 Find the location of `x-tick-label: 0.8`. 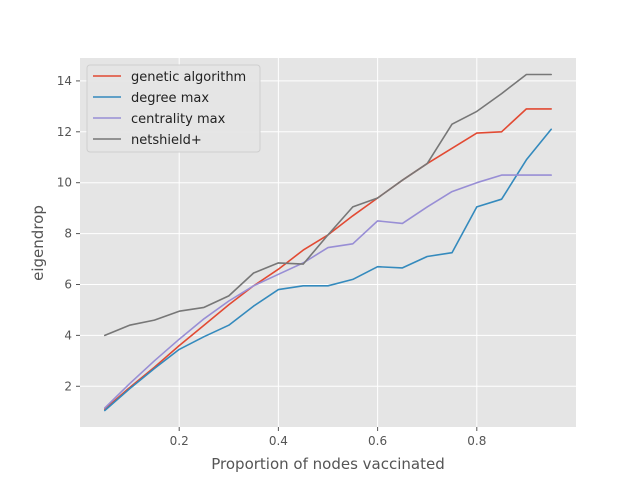

x-tick-label: 0.8 is located at coordinates (476, 441).